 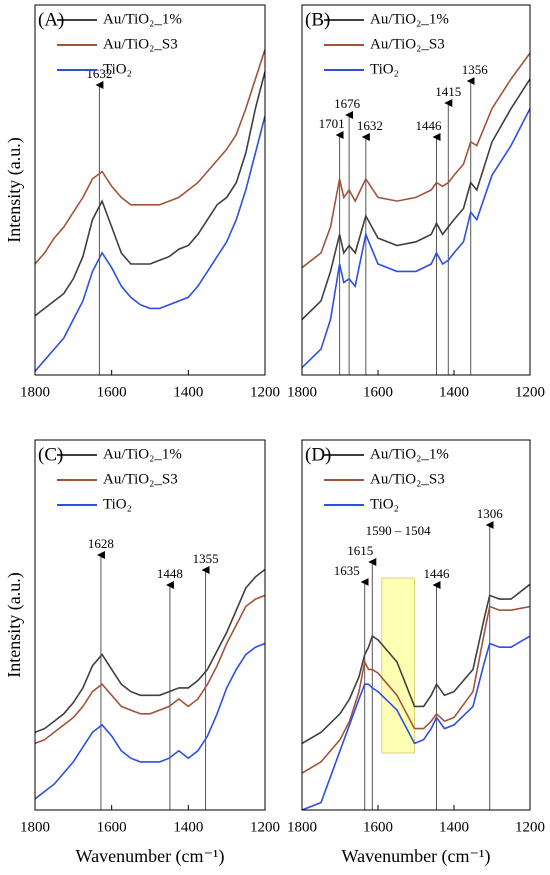 What do you see at coordinates (51, 19) in the screenshot?
I see `panel-label: (A)` at bounding box center [51, 19].